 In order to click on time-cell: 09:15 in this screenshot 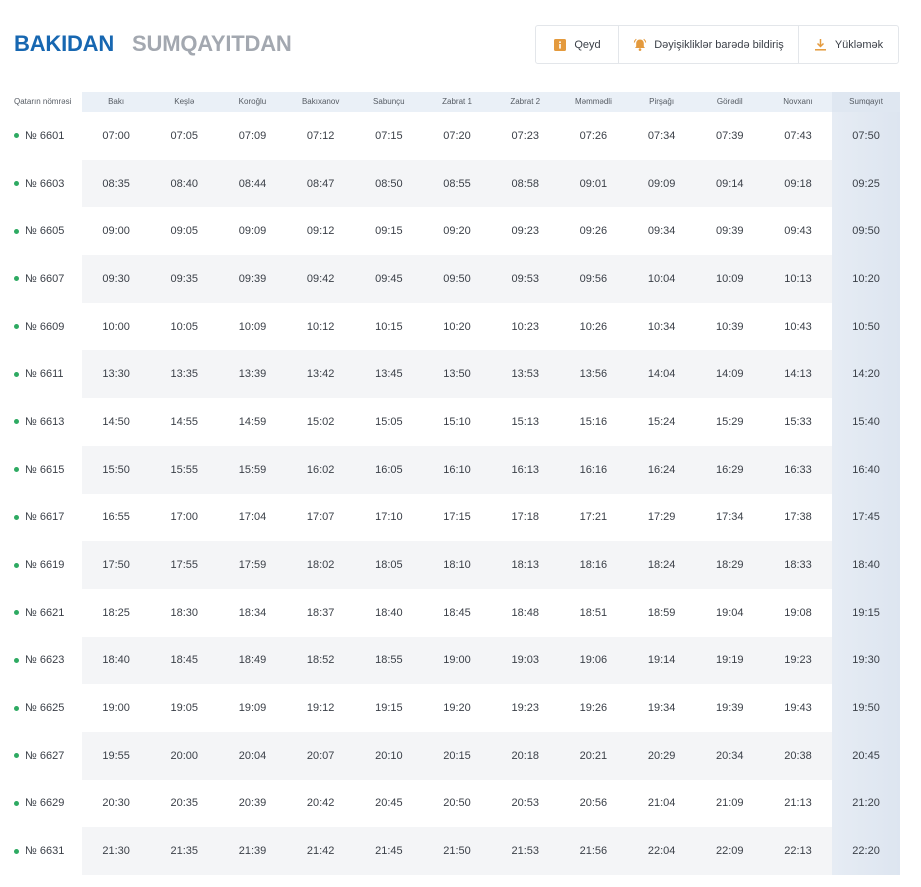, I will do `click(388, 231)`.